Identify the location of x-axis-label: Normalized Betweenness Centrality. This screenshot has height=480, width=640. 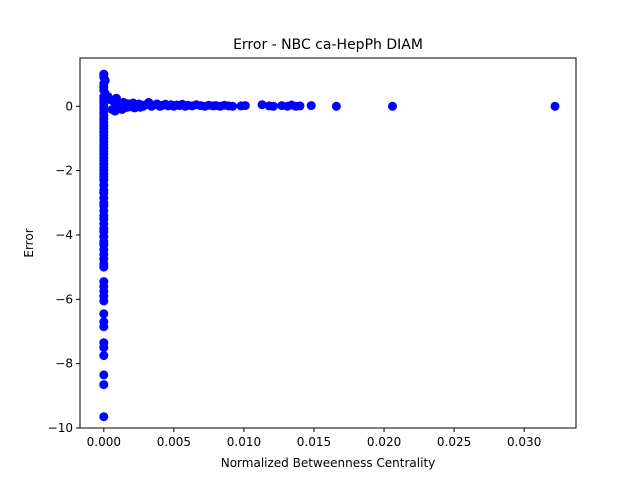
(328, 463).